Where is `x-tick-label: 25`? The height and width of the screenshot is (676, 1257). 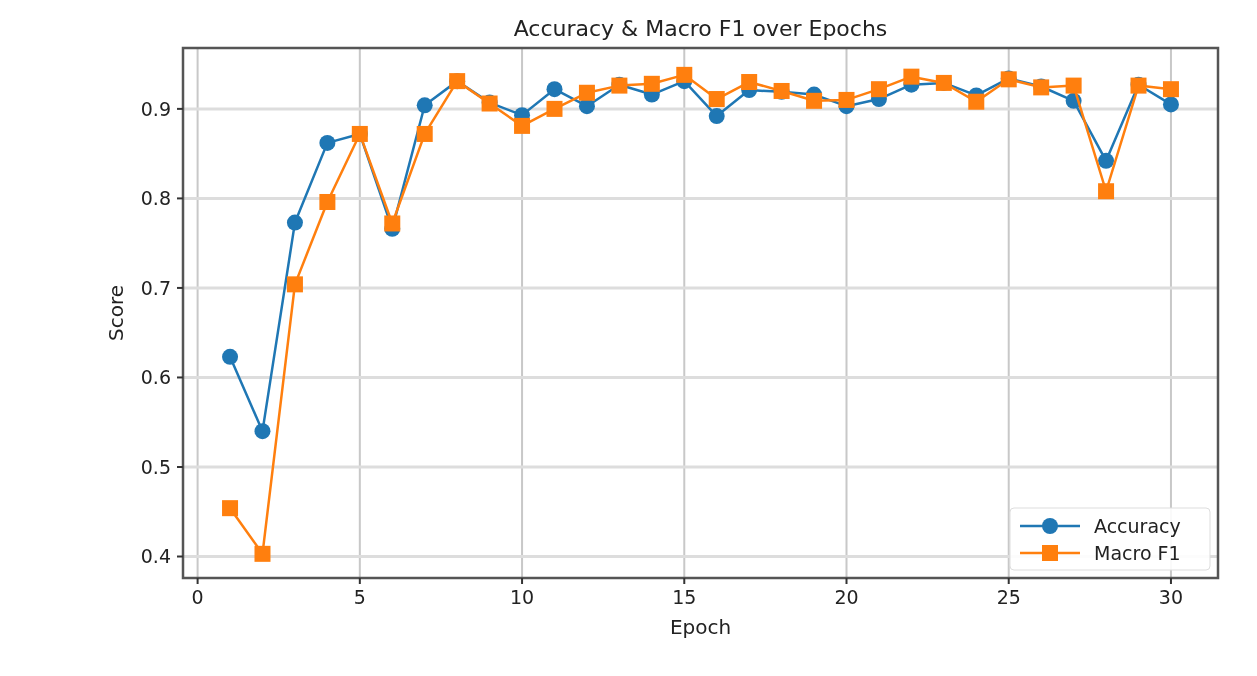
x-tick-label: 25 is located at coordinates (1008, 597).